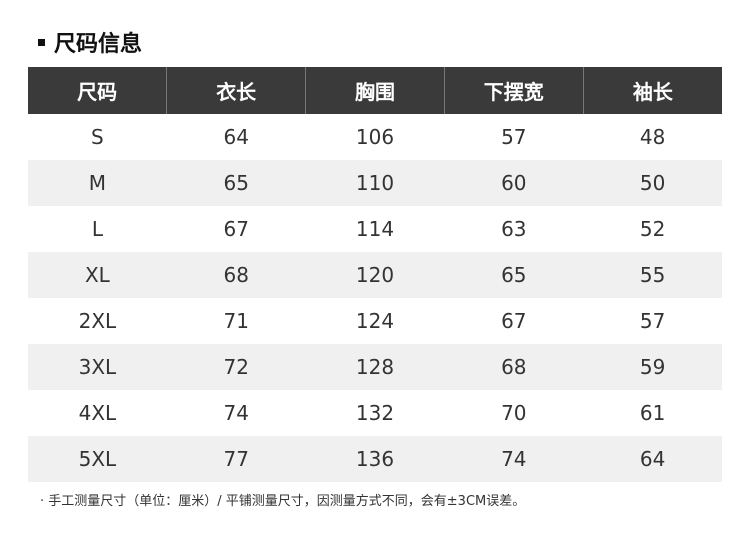  I want to click on table-cell: 106, so click(375, 137).